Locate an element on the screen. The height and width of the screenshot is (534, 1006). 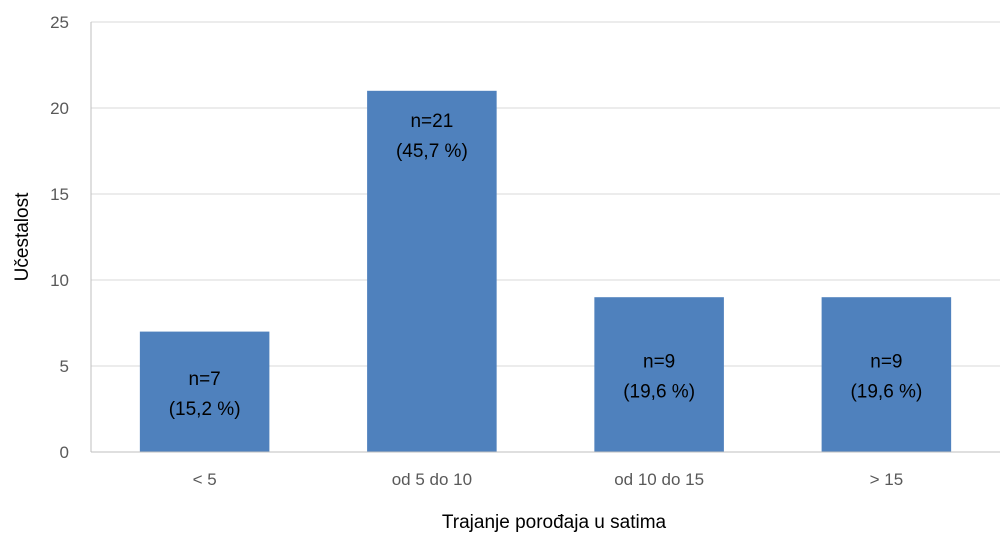
bar-data-label: n=7 is located at coordinates (205, 379).